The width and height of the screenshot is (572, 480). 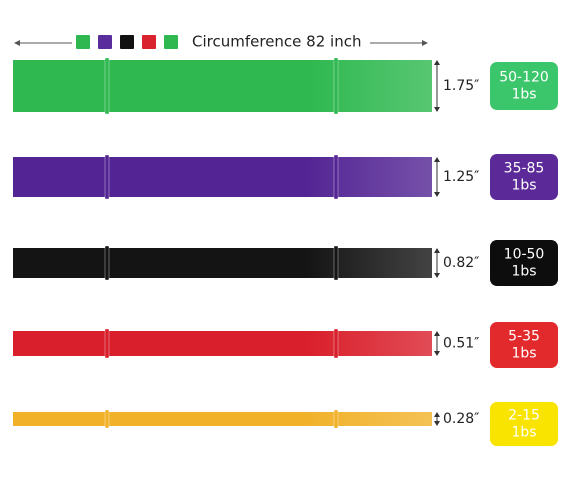 What do you see at coordinates (461, 177) in the screenshot?
I see `band-width: 1.25″` at bounding box center [461, 177].